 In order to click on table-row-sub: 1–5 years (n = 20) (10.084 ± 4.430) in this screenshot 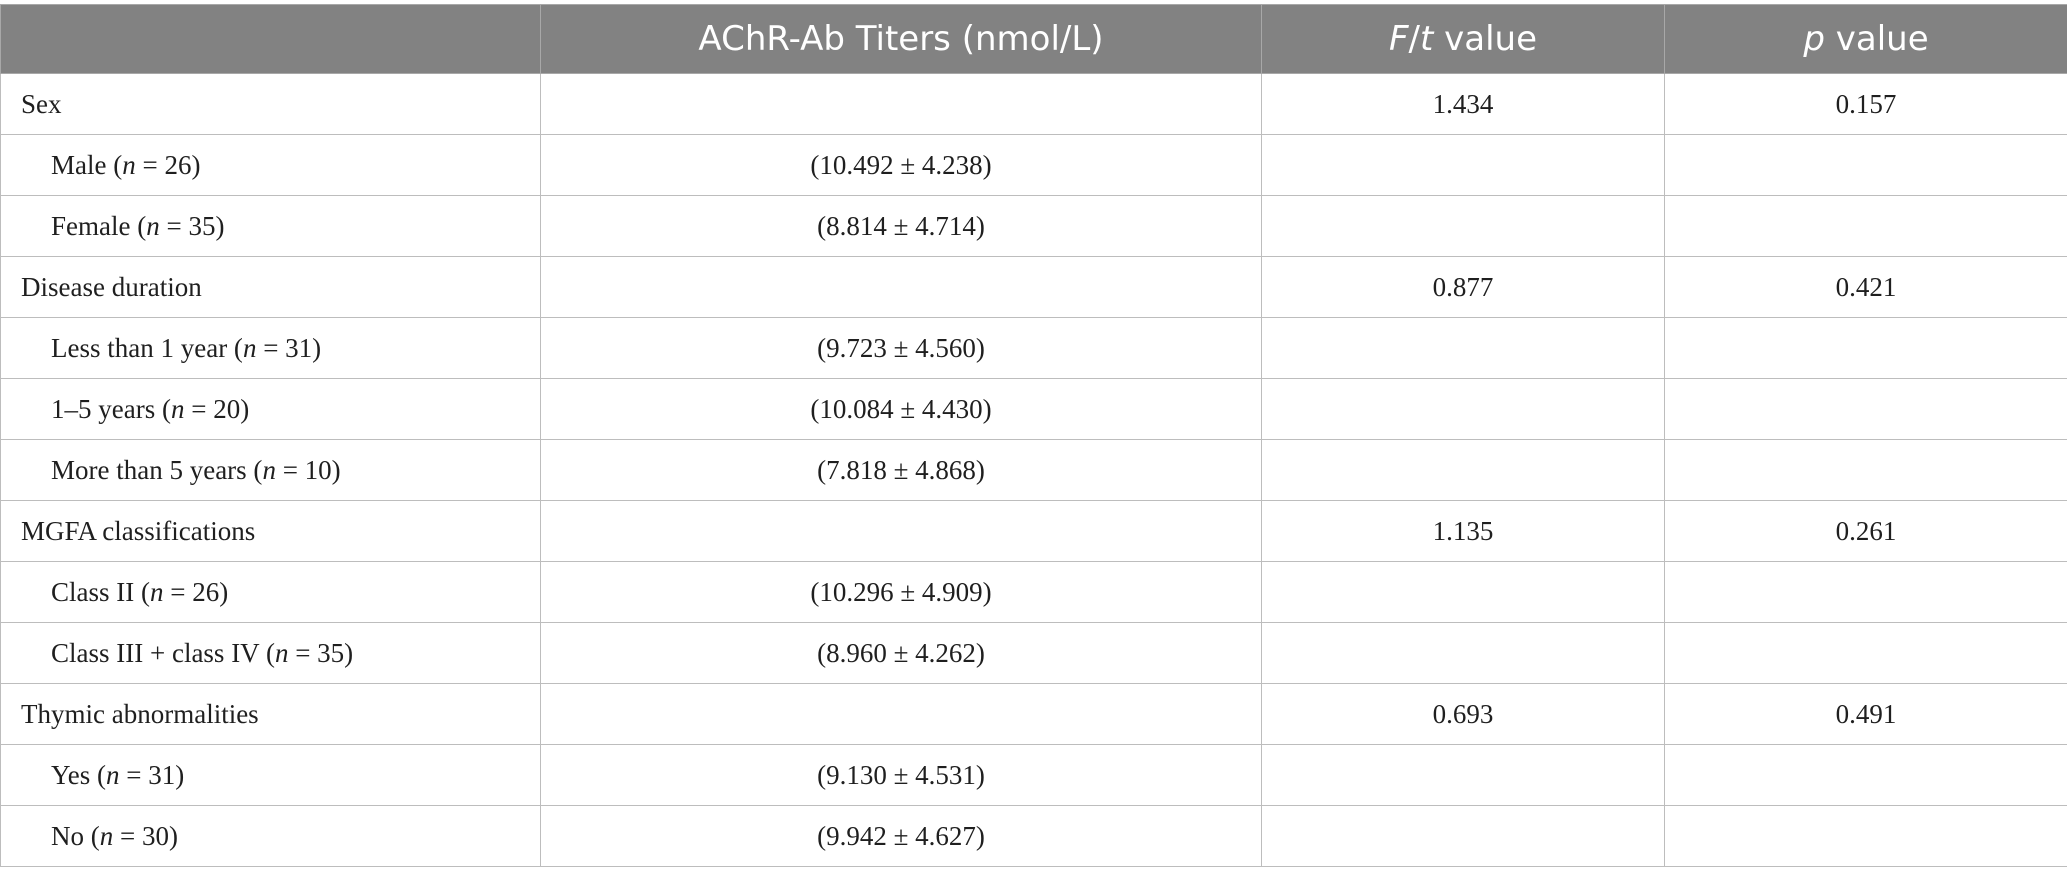, I will do `click(1033, 409)`.